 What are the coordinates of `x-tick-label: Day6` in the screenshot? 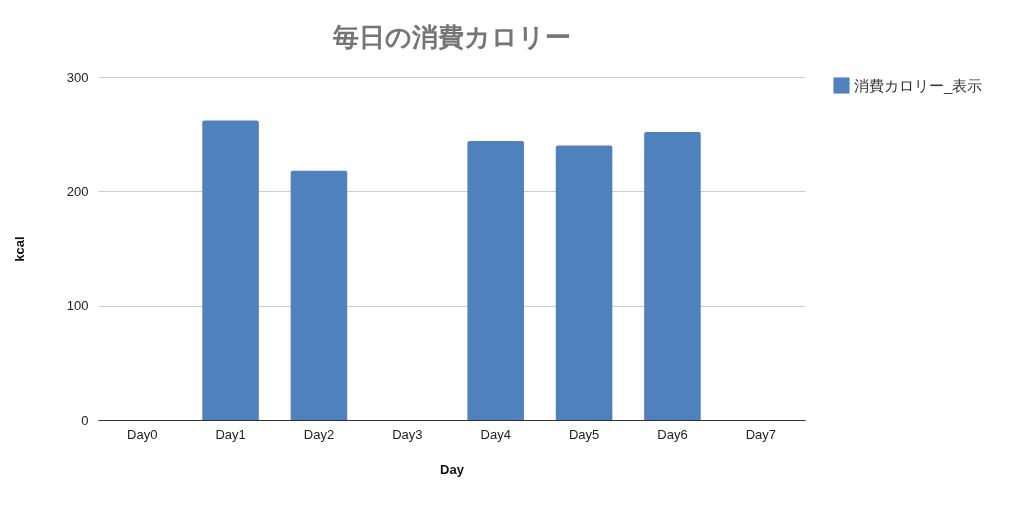 It's located at (672, 434).